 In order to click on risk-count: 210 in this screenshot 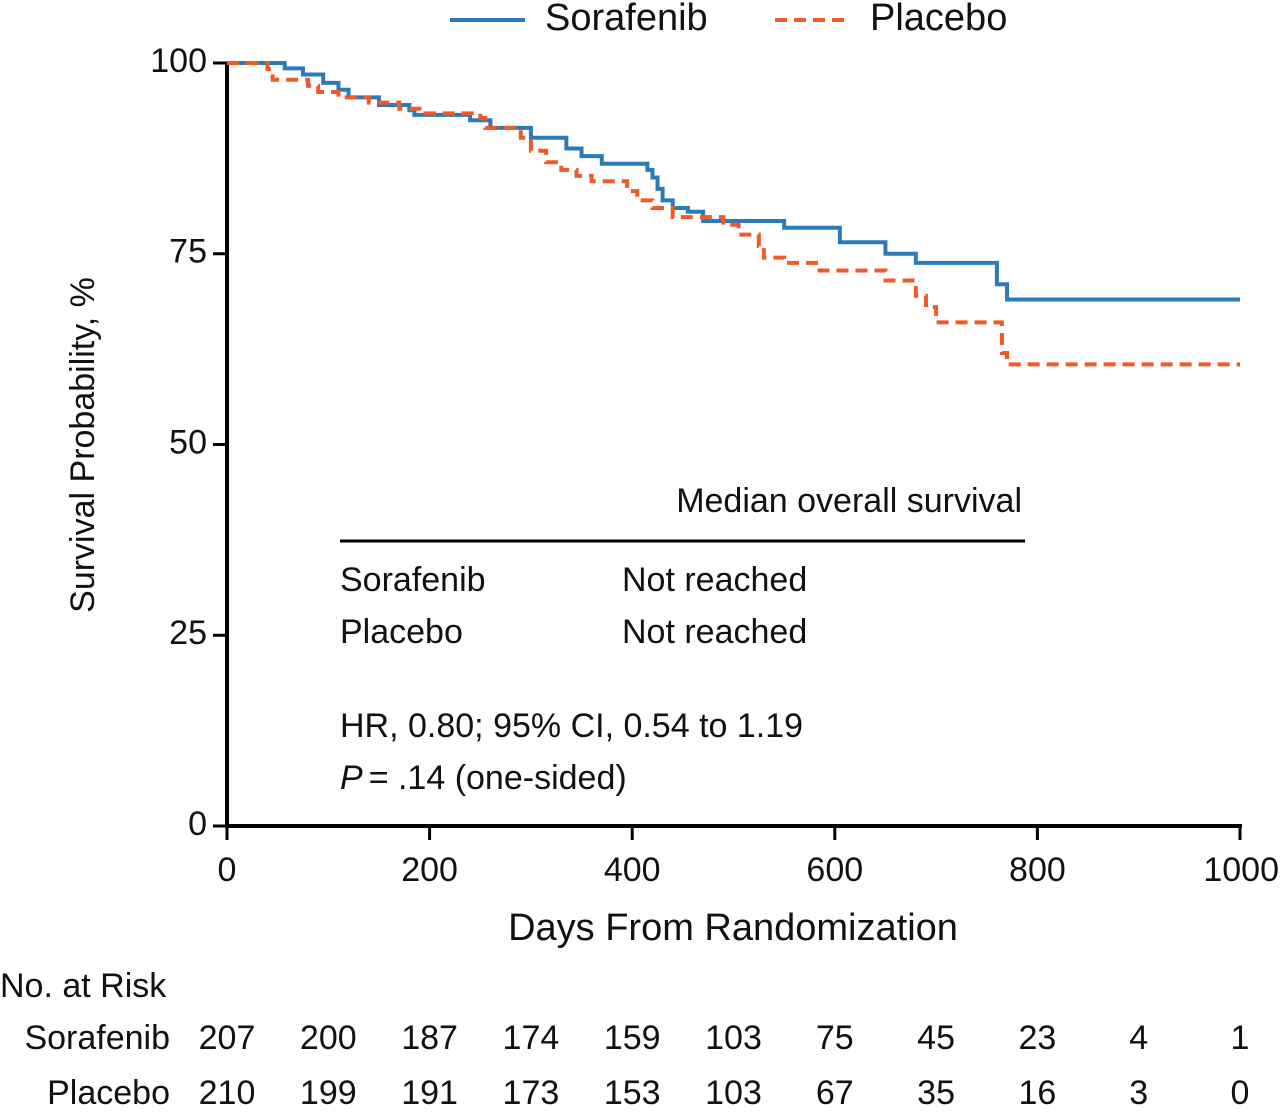, I will do `click(227, 1093)`.